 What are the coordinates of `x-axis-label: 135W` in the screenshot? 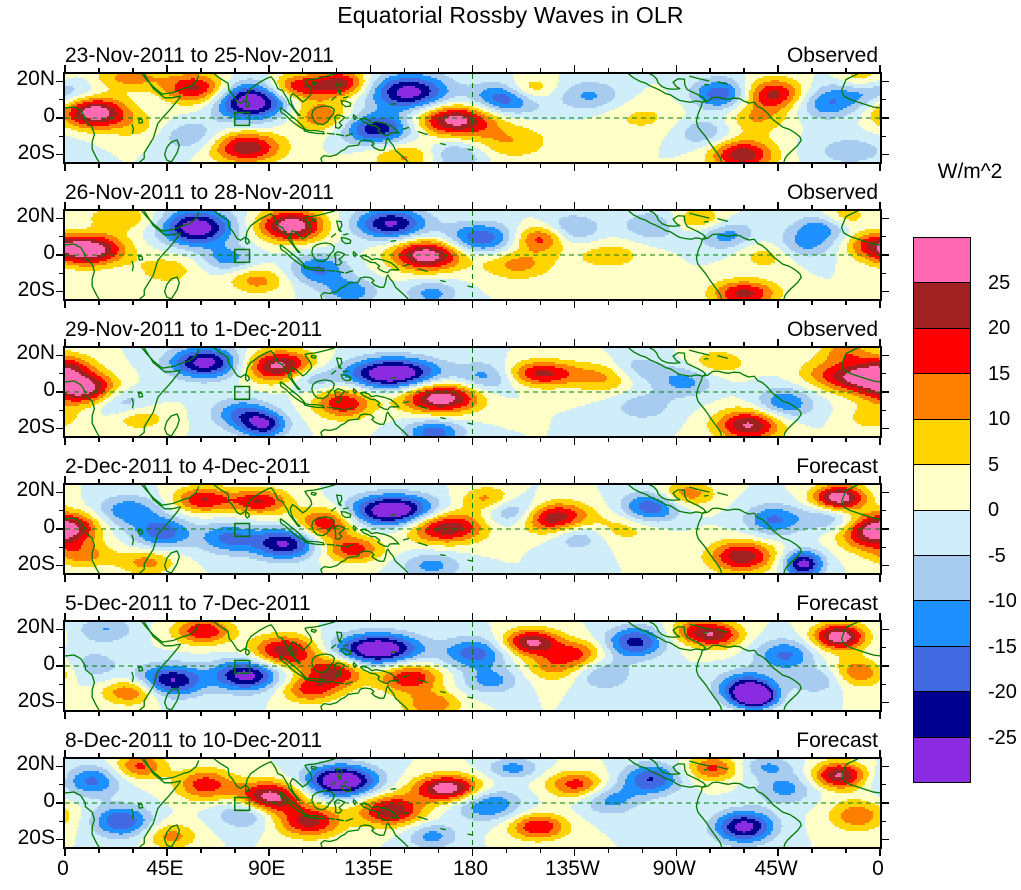 It's located at (572, 868).